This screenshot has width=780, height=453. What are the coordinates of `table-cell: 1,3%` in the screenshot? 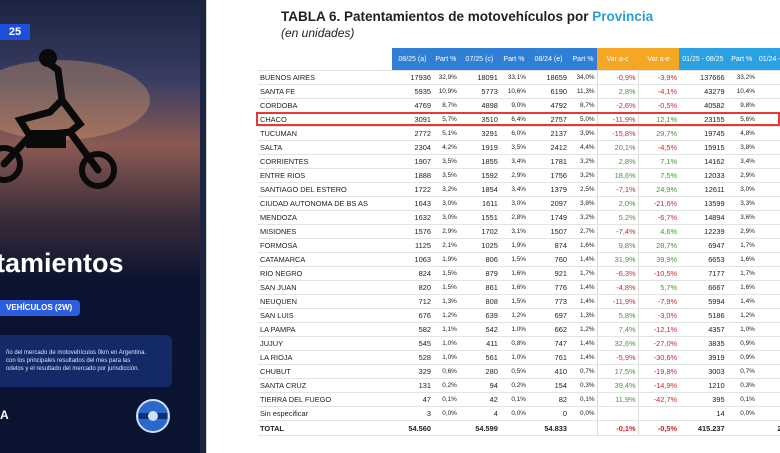 It's located at (583, 315).